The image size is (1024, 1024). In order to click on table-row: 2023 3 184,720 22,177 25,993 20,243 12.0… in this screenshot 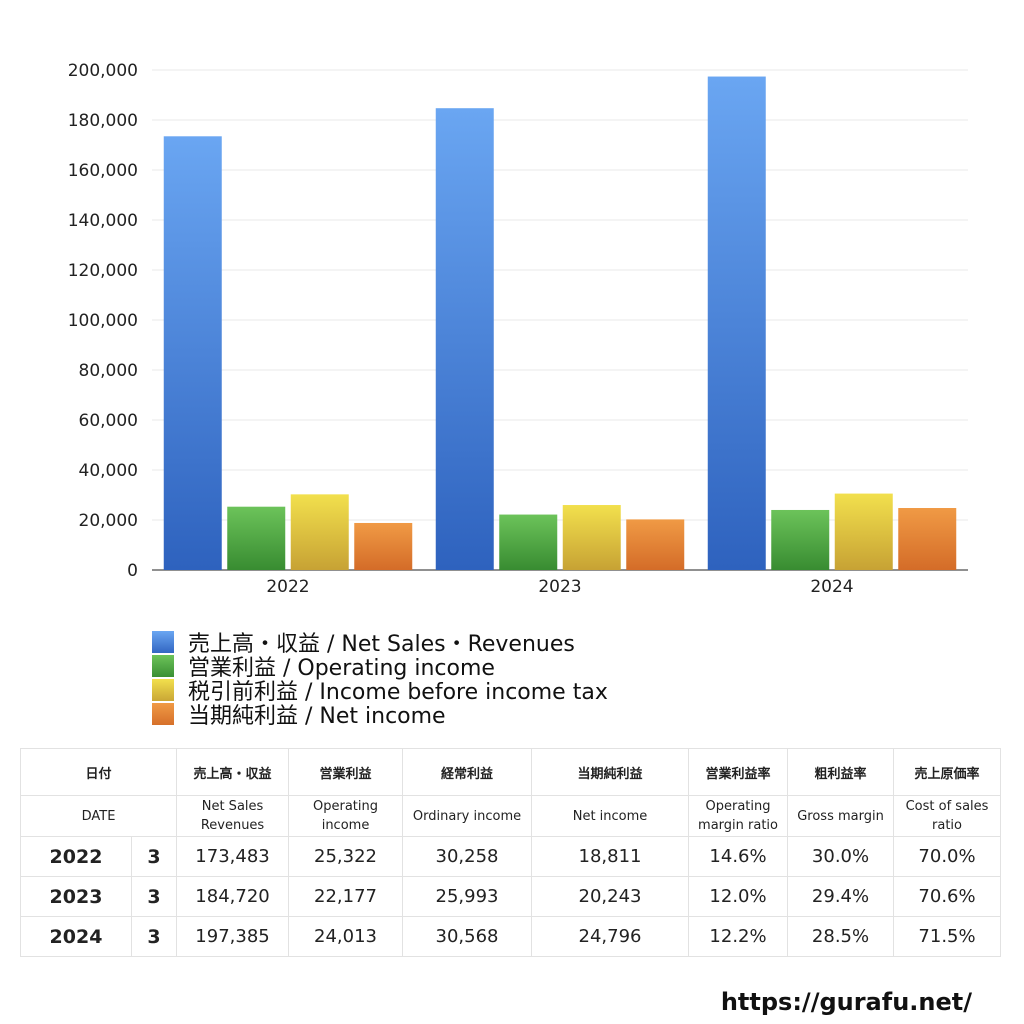, I will do `click(511, 896)`.